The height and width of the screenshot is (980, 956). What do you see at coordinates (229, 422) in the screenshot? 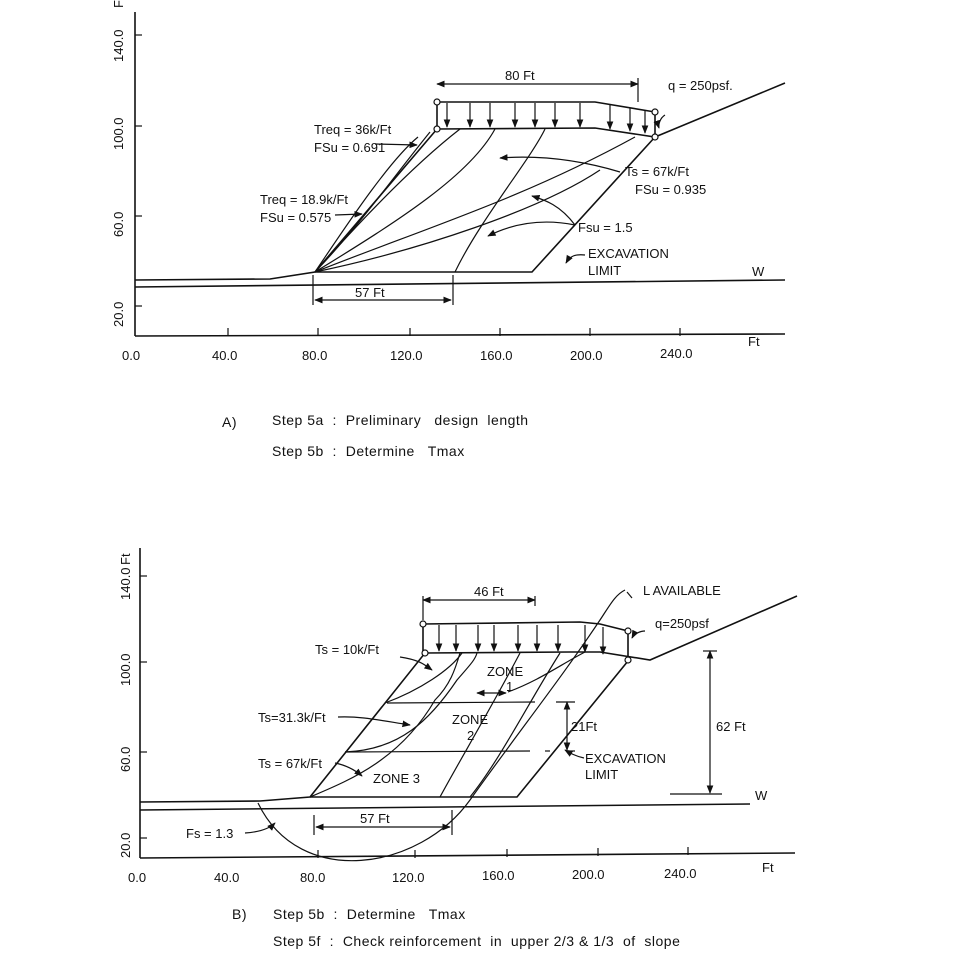
I see `caption-label-a: A)` at bounding box center [229, 422].